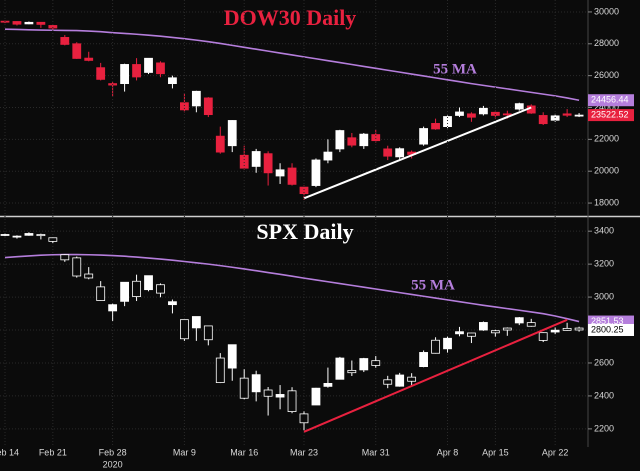 The image size is (640, 471). I want to click on price-label: 2851.53, so click(607, 321).